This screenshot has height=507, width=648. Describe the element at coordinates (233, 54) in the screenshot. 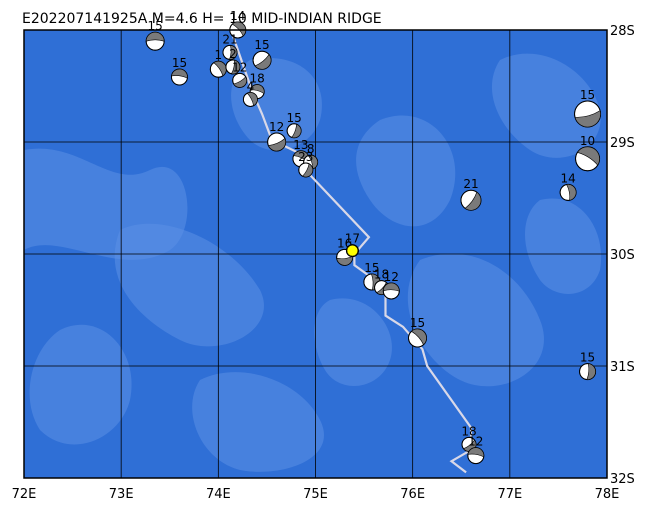

I see `event-depth-label: 2` at that location.